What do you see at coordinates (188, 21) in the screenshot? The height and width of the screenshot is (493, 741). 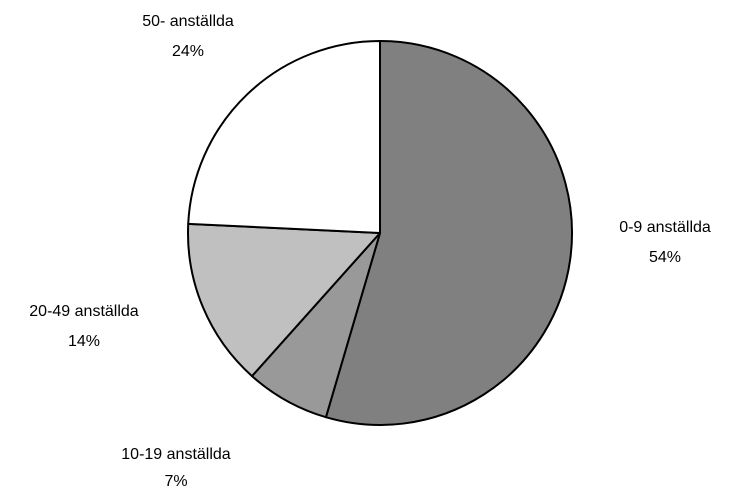 I see `slice-label-50-anstallda: 50- anställda` at bounding box center [188, 21].